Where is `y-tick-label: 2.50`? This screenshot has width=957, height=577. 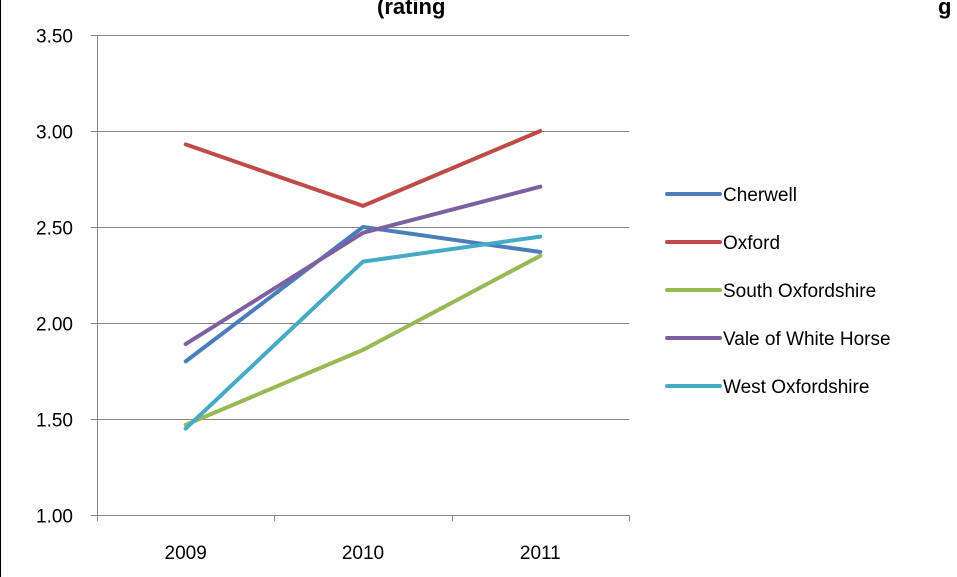
y-tick-label: 2.50 is located at coordinates (54, 229).